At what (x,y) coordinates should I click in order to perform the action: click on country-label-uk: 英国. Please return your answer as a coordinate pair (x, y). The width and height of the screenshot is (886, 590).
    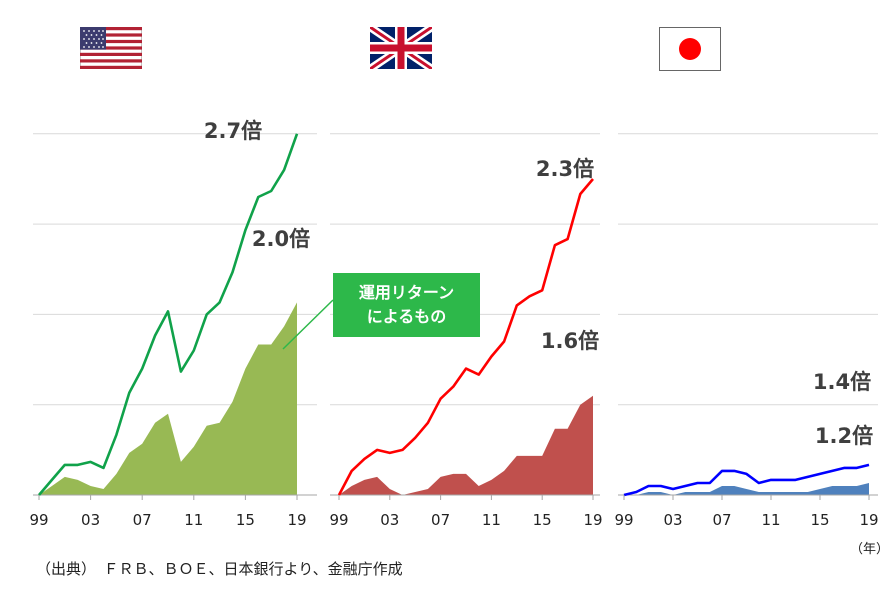
    Looking at the image, I should click on (491, 47).